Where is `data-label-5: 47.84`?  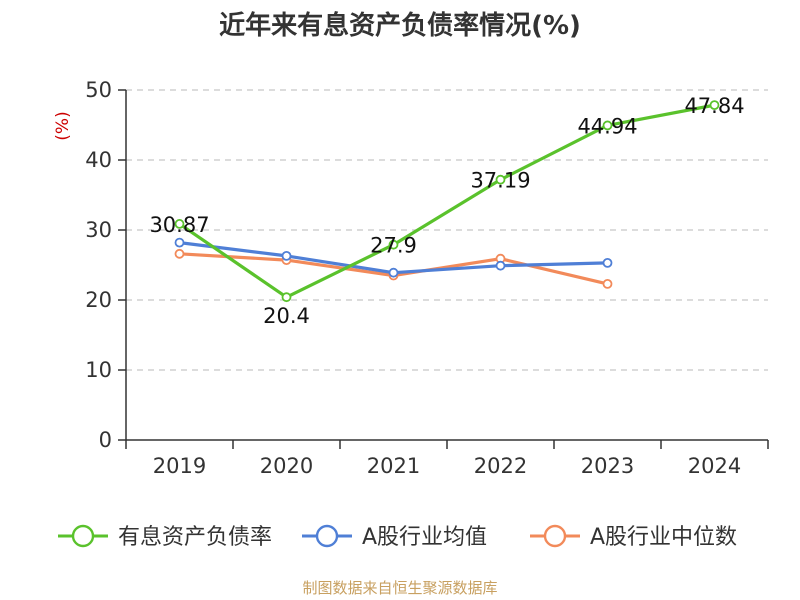
data-label-5: 47.84 is located at coordinates (714, 106).